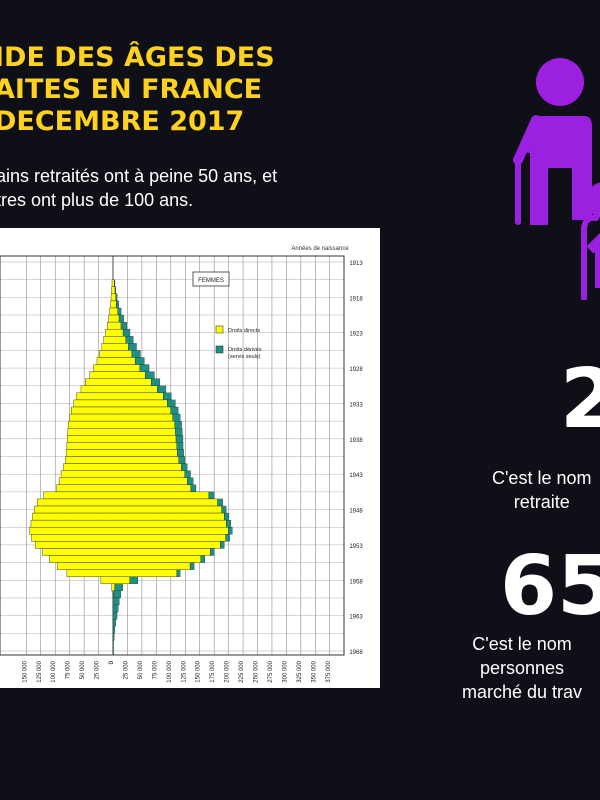 This screenshot has height=800, width=600. Describe the element at coordinates (178, 573) in the screenshot. I see `bar-derived-1957` at that location.